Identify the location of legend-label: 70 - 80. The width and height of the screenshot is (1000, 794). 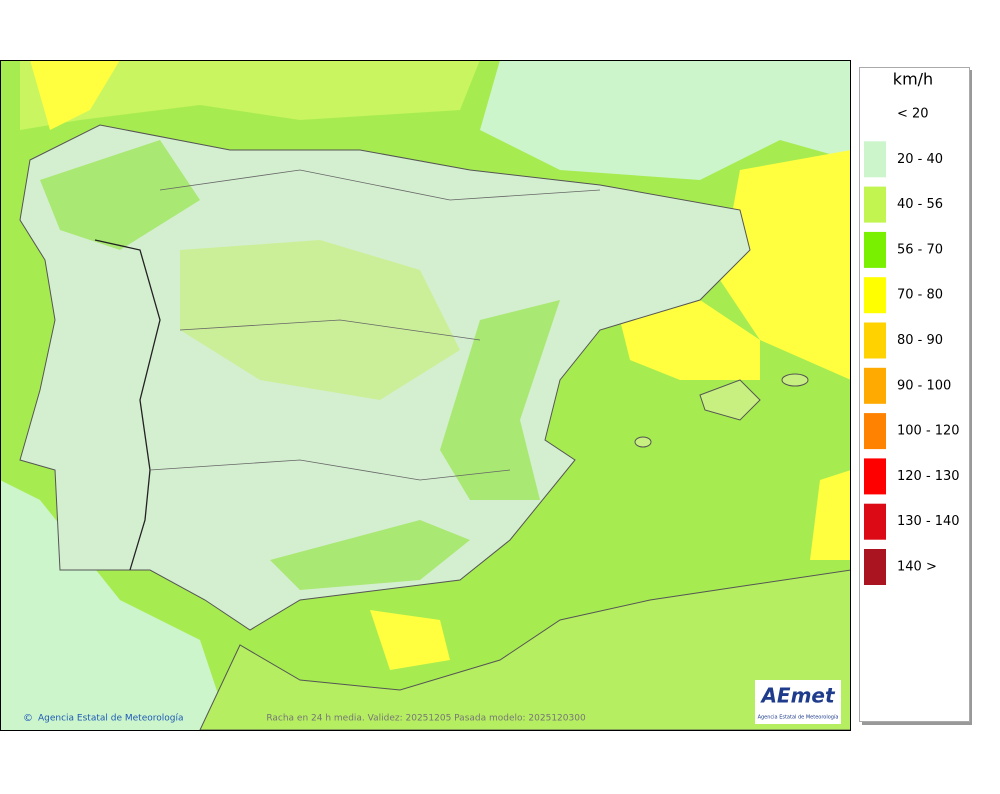
(920, 295).